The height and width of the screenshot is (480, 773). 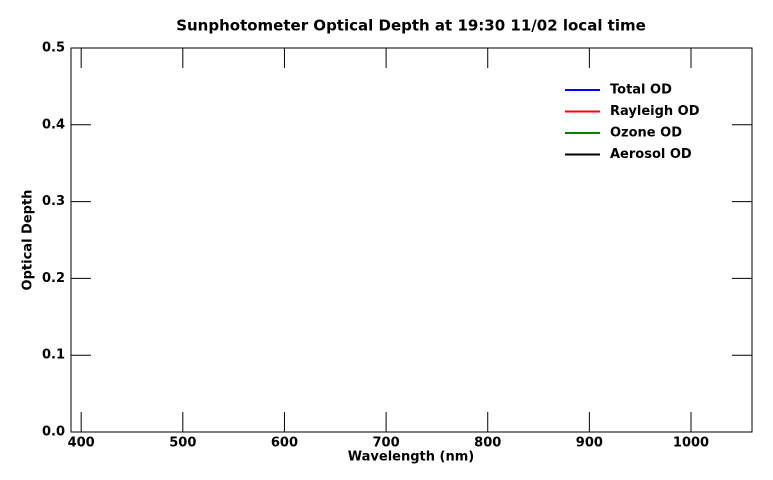 What do you see at coordinates (651, 154) in the screenshot?
I see `legend-label: Aerosol OD` at bounding box center [651, 154].